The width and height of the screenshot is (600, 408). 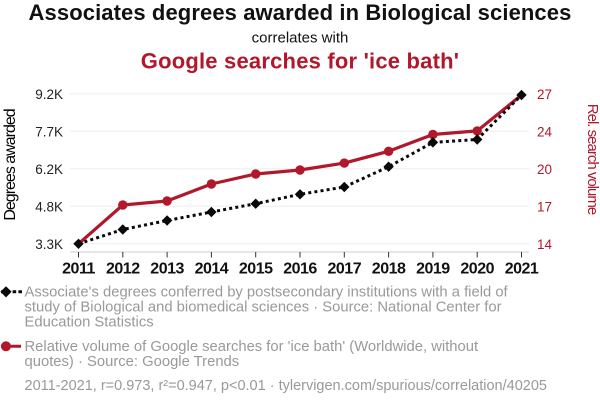 What do you see at coordinates (345, 269) in the screenshot?
I see `svg-text: 2017` at bounding box center [345, 269].